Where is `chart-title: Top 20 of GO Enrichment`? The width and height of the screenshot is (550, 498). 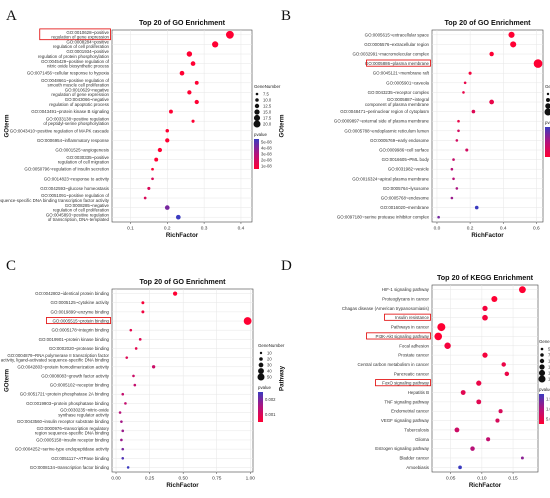
chart-title: Top 20 of GO Enrichment is located at coordinates (182, 281).